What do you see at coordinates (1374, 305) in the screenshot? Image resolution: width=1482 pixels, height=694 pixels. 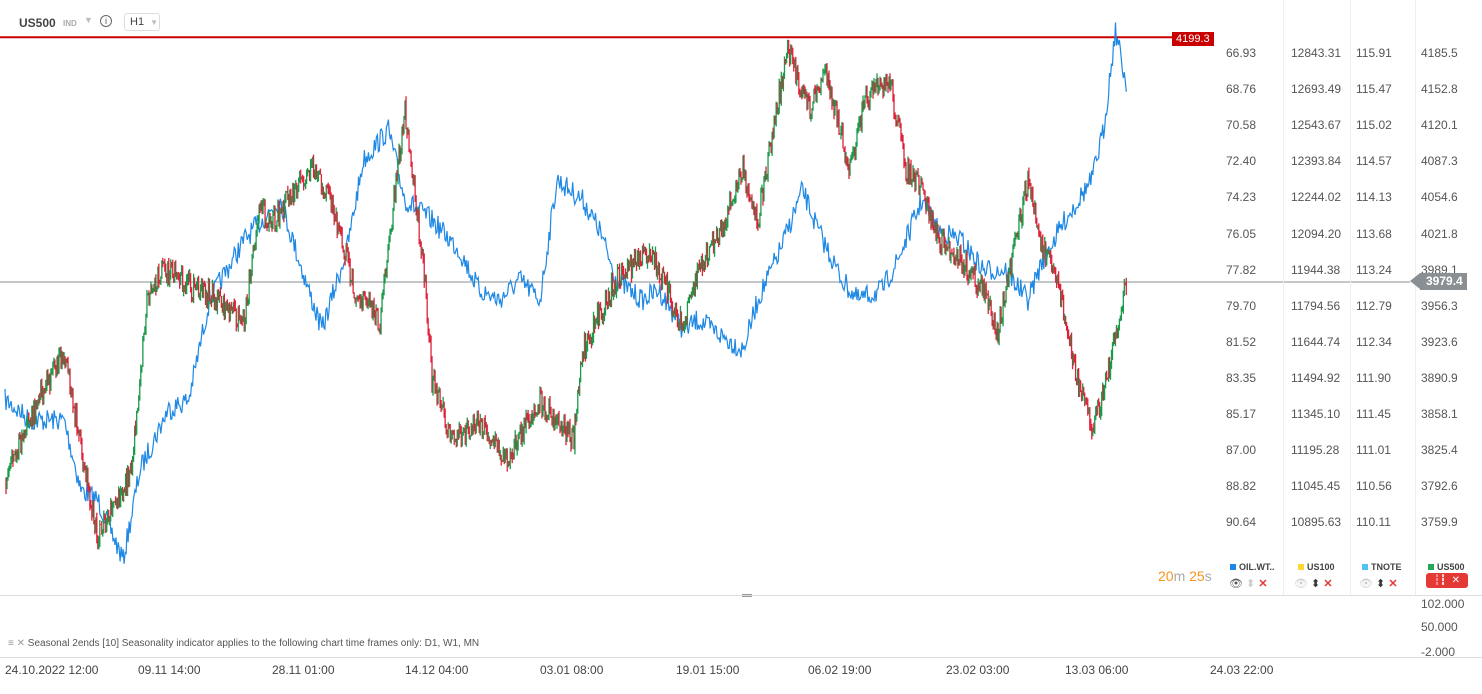 I see `axis-tick-tnote: 112.79` at bounding box center [1374, 305].